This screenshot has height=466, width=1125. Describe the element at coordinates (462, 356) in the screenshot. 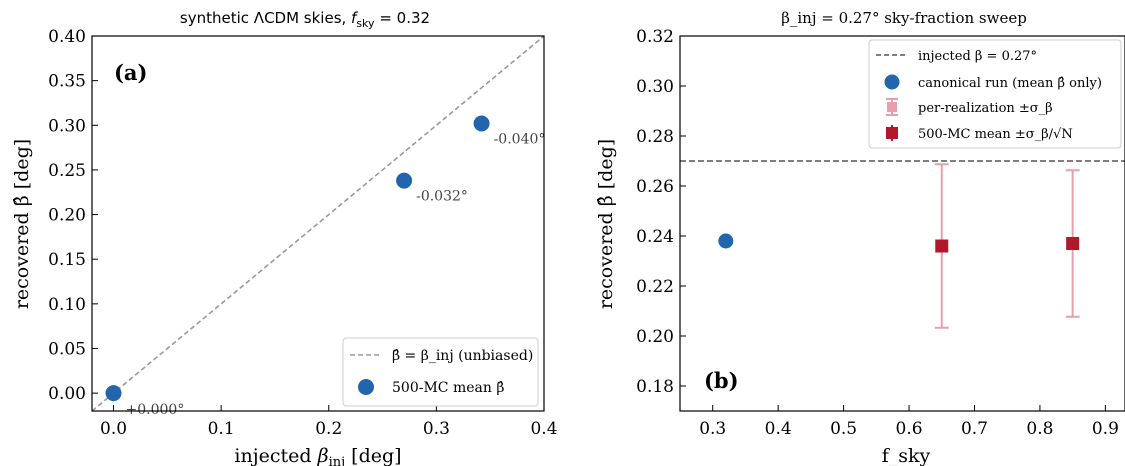

I see `legend-unbiased-label: β̂ = β_inj (unbiased)` at that location.